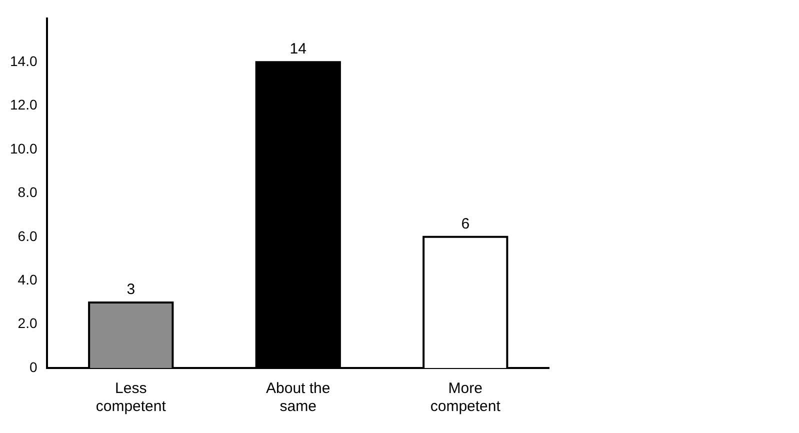 Image resolution: width=799 pixels, height=433 pixels. What do you see at coordinates (28, 323) in the screenshot?
I see `y-tick-label: 2.0` at bounding box center [28, 323].